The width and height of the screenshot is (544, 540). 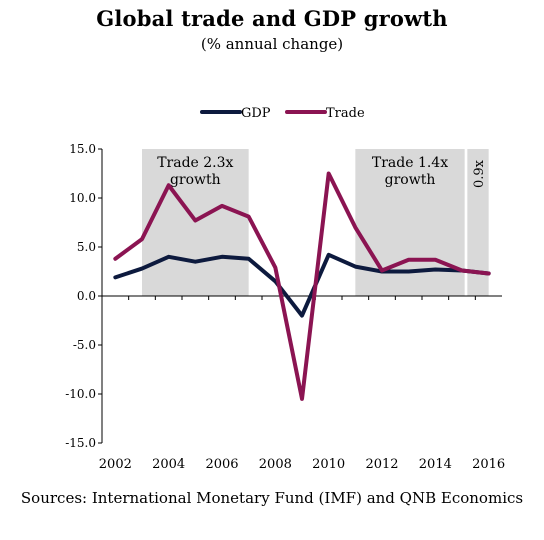 I want to click on x-tick-label: 2016, so click(x=488, y=464).